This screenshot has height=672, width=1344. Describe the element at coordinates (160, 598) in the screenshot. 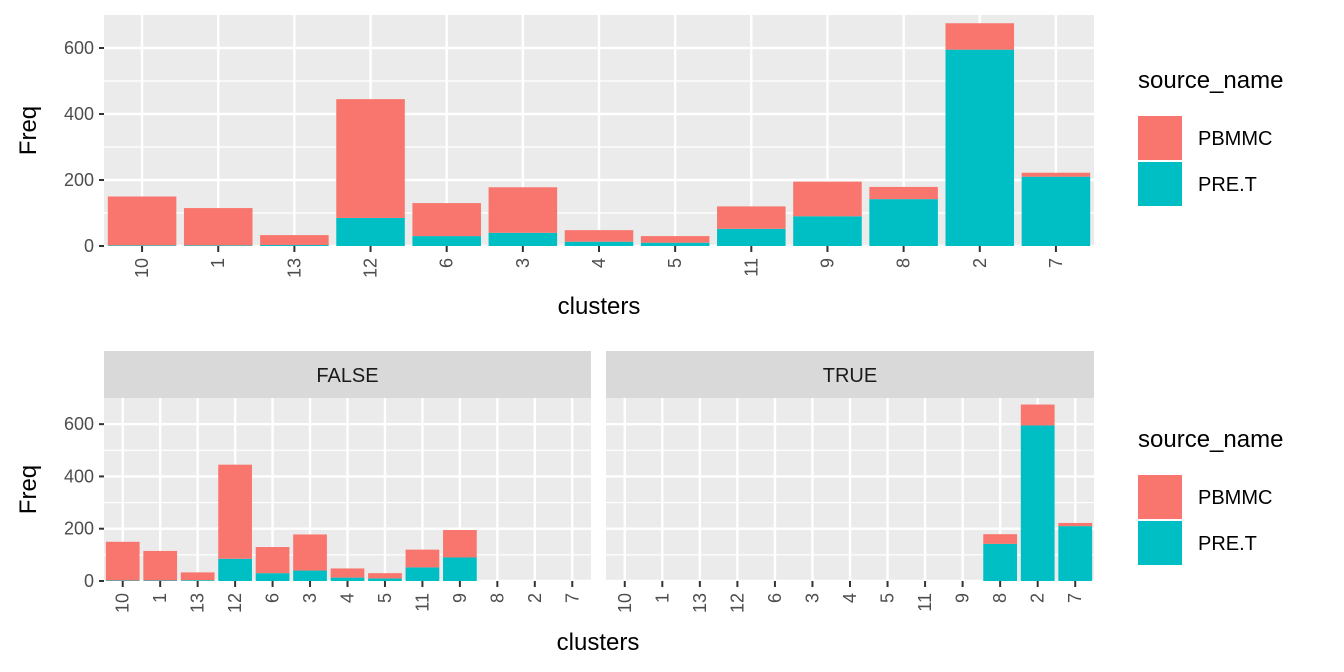

I see `facet-false-x-tick-label: 1` at that location.